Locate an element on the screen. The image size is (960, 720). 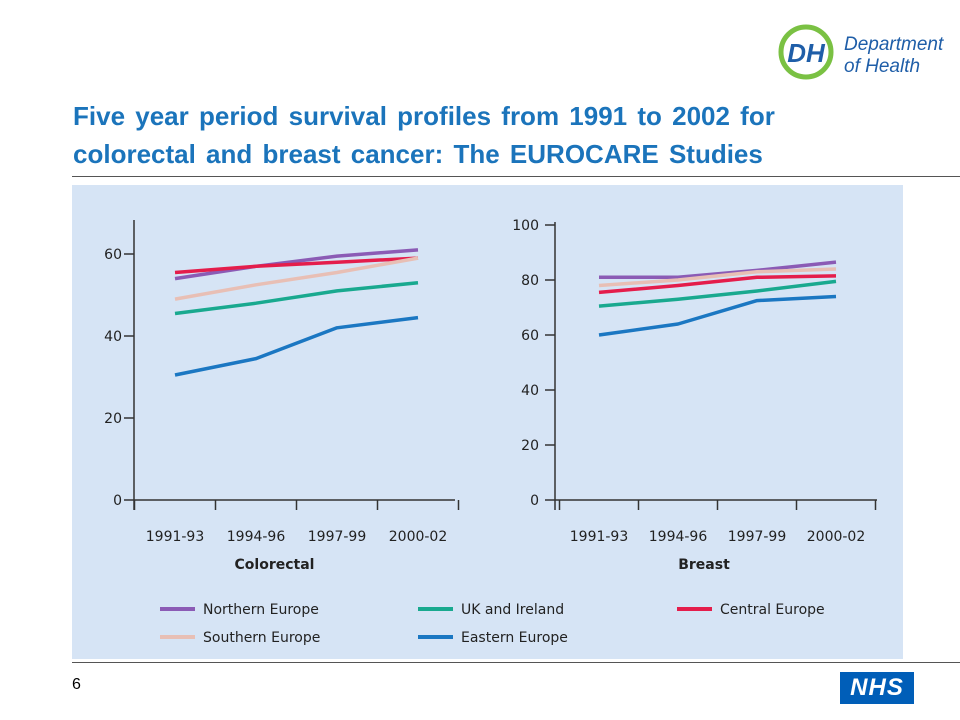
legend-item-central-europe: Central Europe is located at coordinates (751, 610).